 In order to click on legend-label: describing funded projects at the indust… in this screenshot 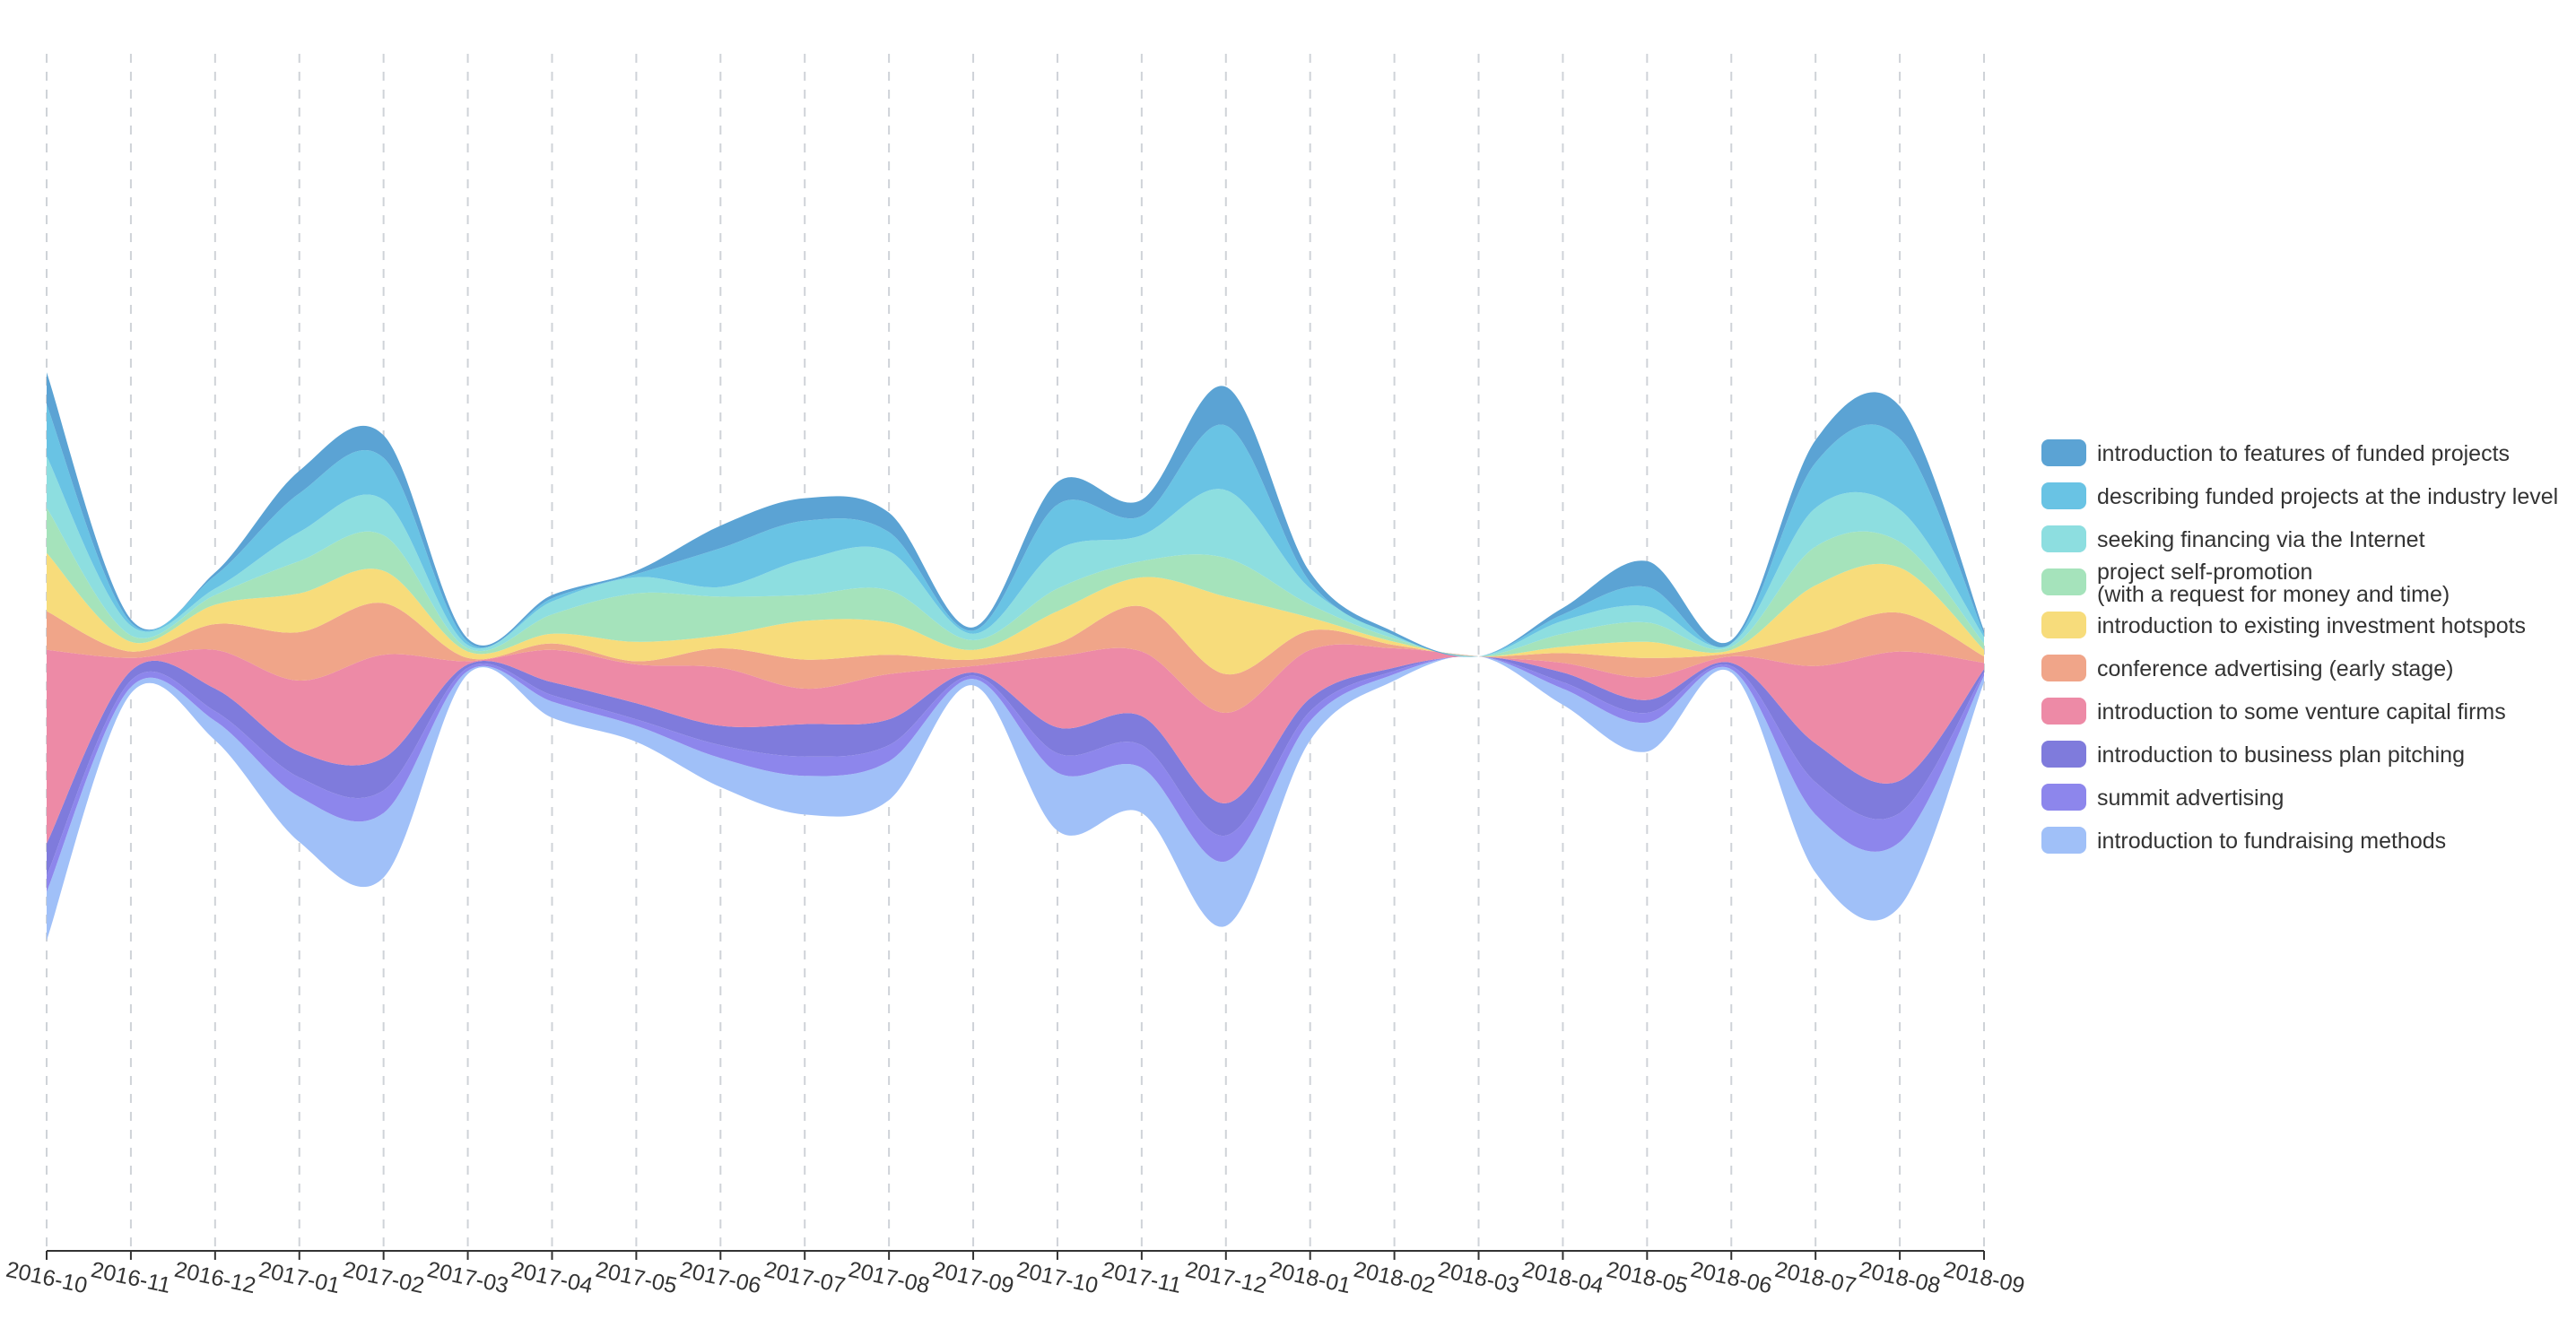, I will do `click(2327, 496)`.